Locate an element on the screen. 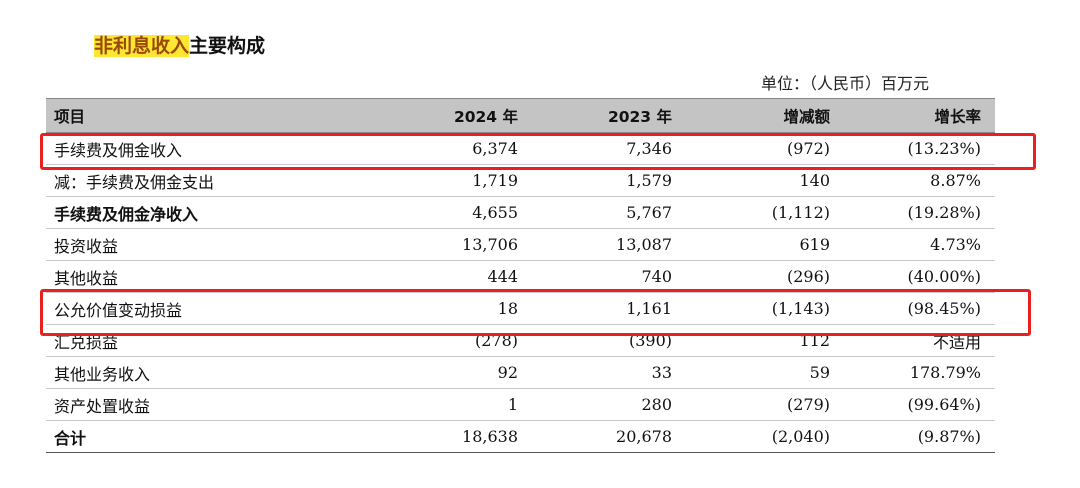 Image resolution: width=1080 pixels, height=488 pixels. value-rate: (99.64%) is located at coordinates (919, 404).